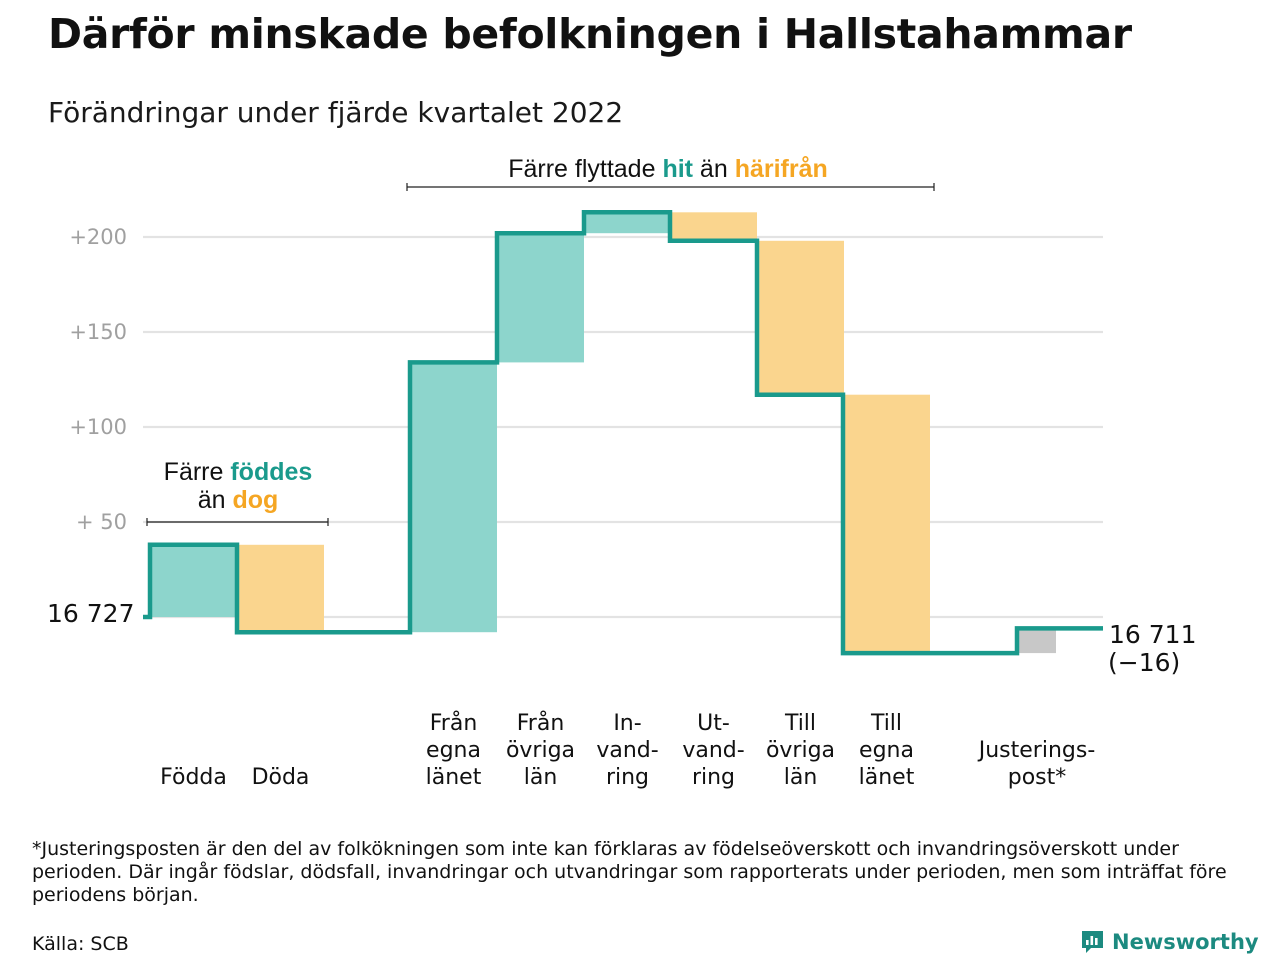  I want to click on start-value-label: 16 727, so click(90, 613).